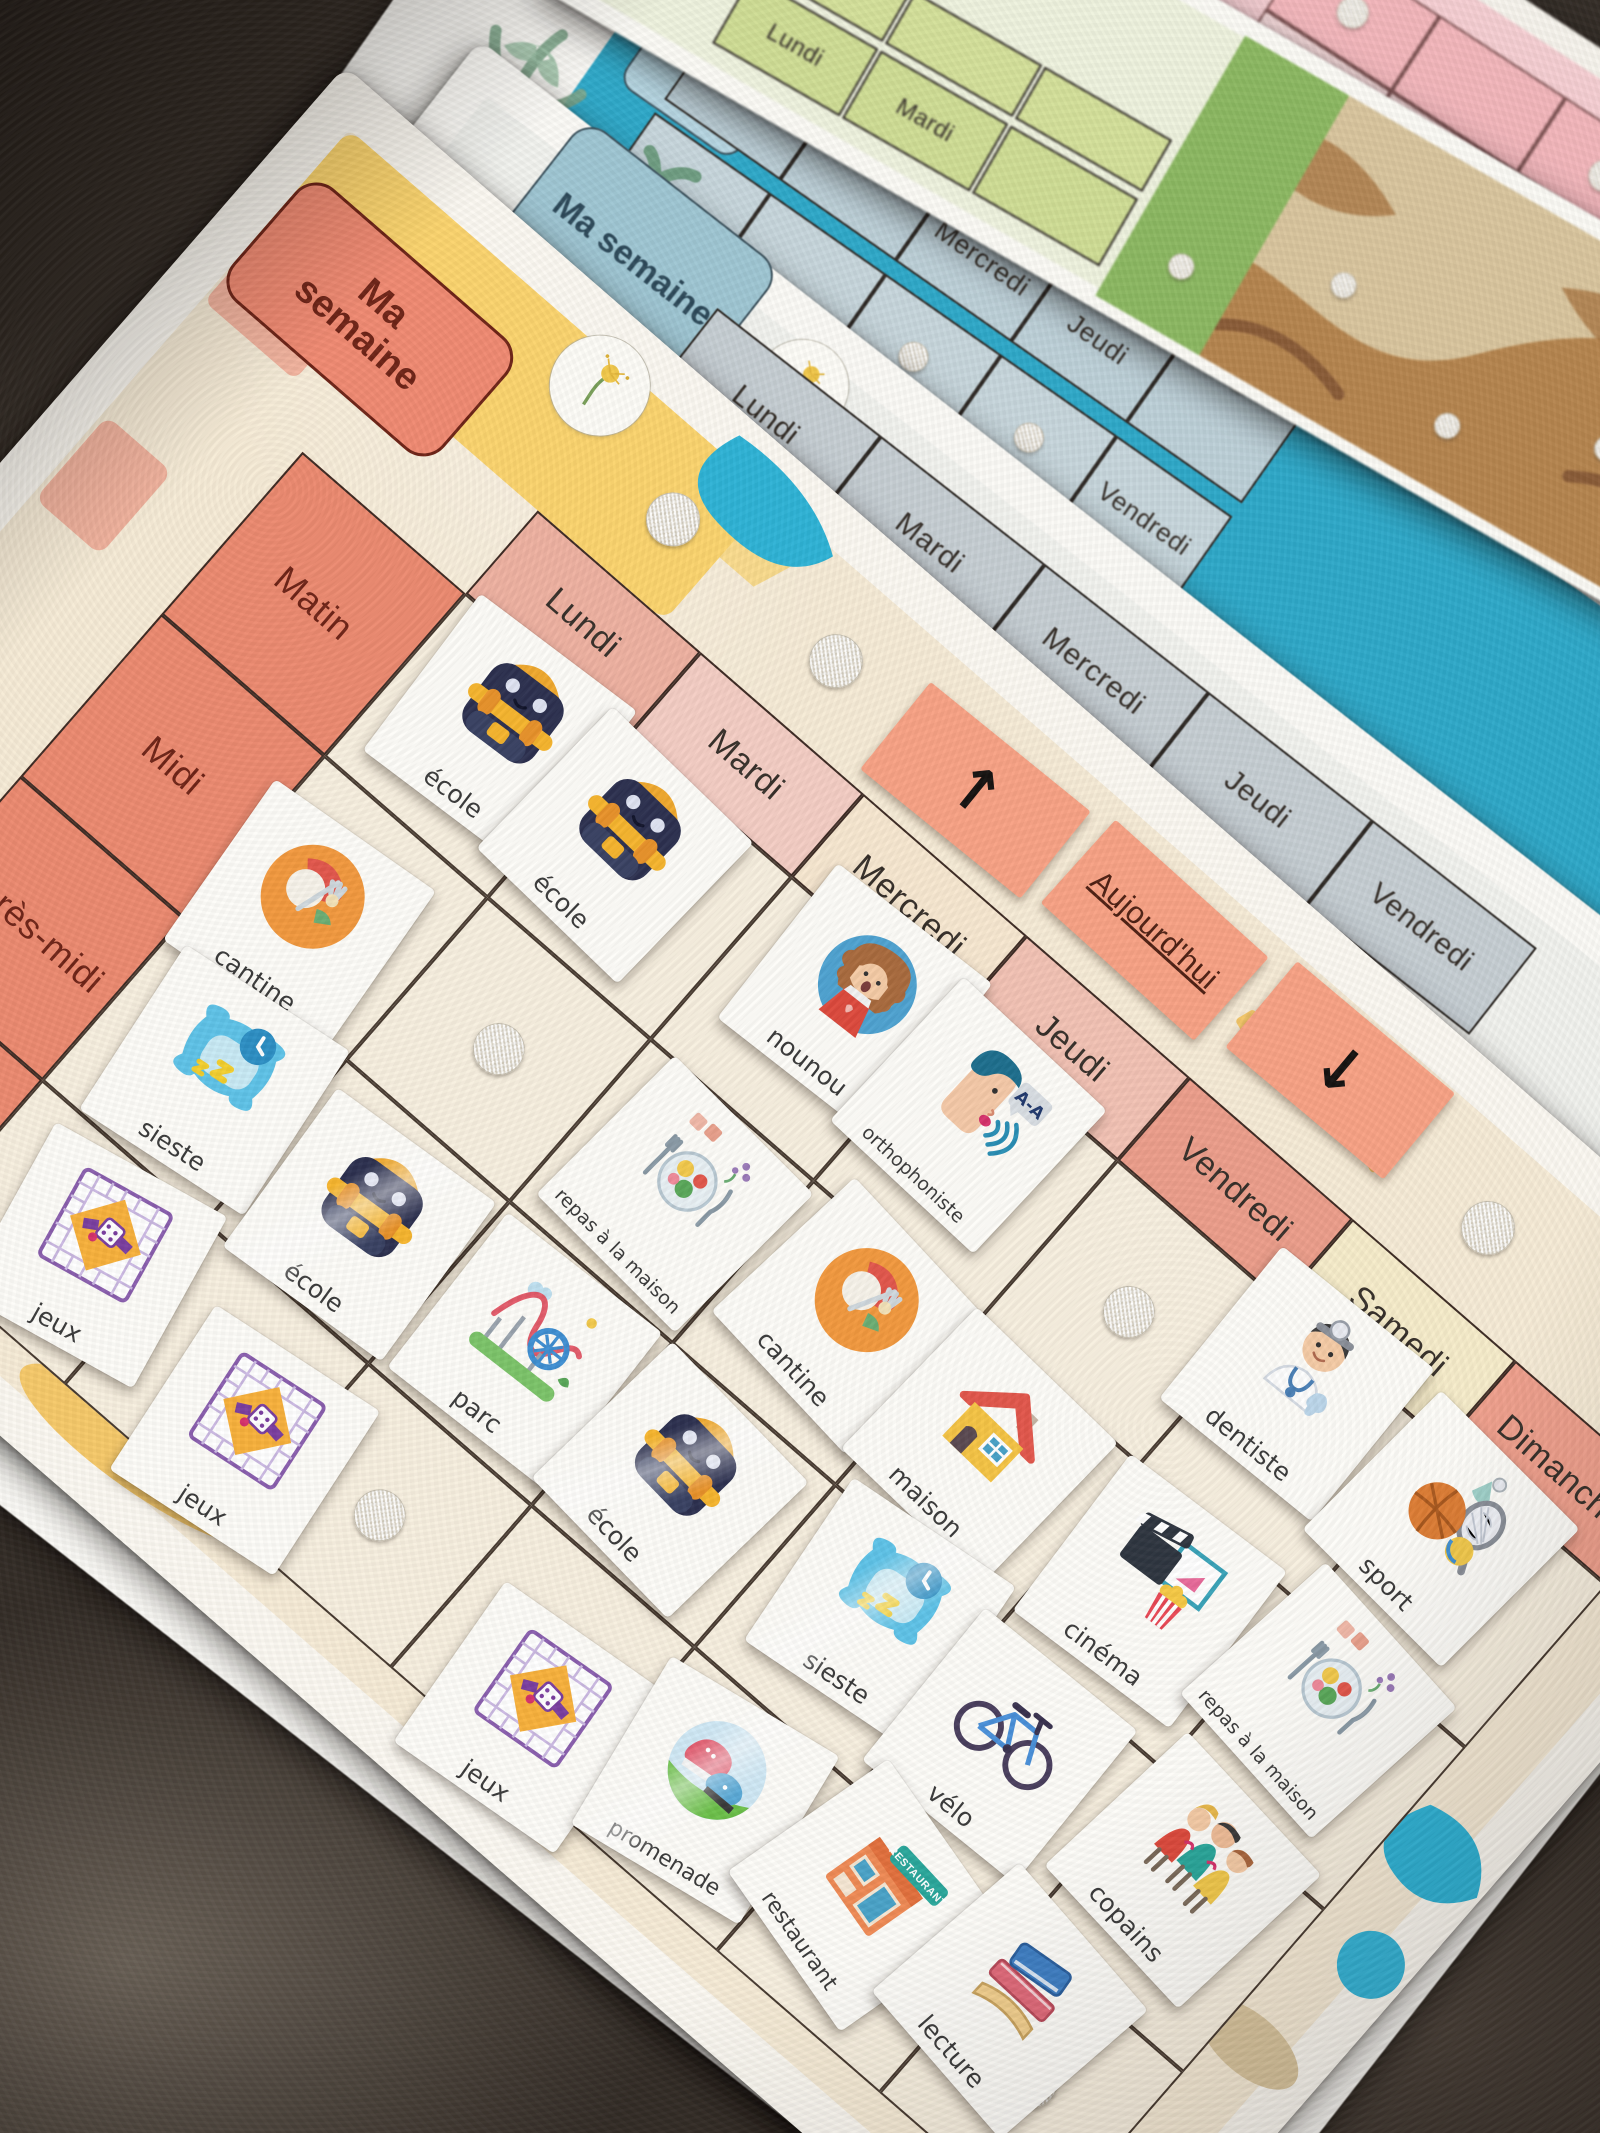 The image size is (1600, 2133). I want to click on day-header-mardi-label: Mardi, so click(746, 764).